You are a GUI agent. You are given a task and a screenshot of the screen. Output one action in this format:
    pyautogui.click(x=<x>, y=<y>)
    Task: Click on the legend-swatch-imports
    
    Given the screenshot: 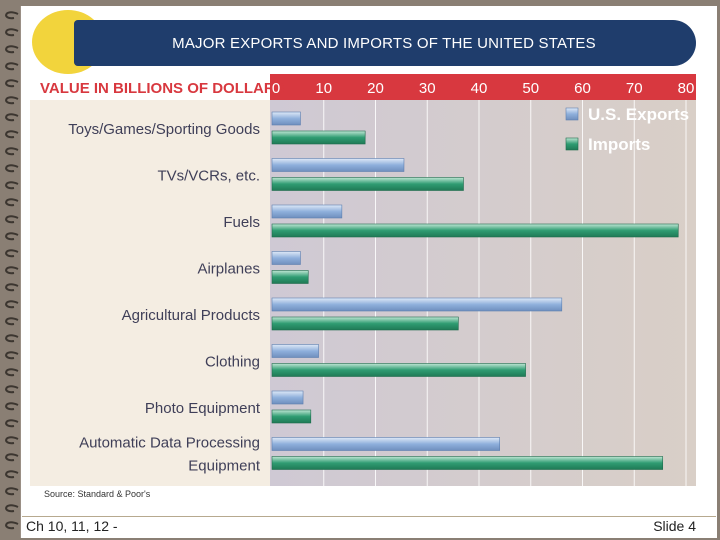 What is the action you would take?
    pyautogui.click(x=572, y=144)
    